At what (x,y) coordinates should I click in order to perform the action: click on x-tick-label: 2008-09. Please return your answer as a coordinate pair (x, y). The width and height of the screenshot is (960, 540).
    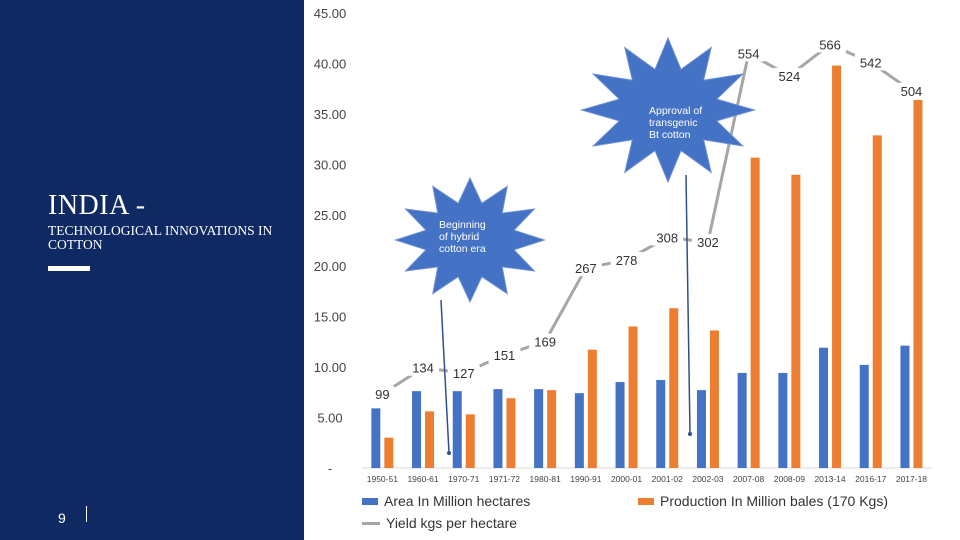
    Looking at the image, I should click on (789, 479).